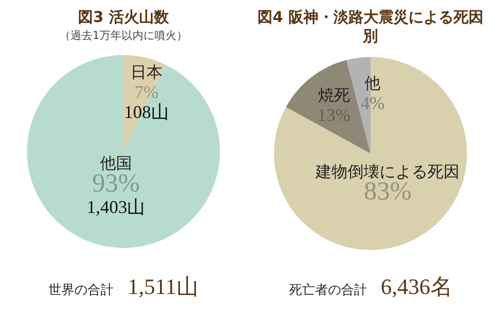  Describe the element at coordinates (146, 102) in the screenshot. I see `data-label: 7% 108山` at that location.